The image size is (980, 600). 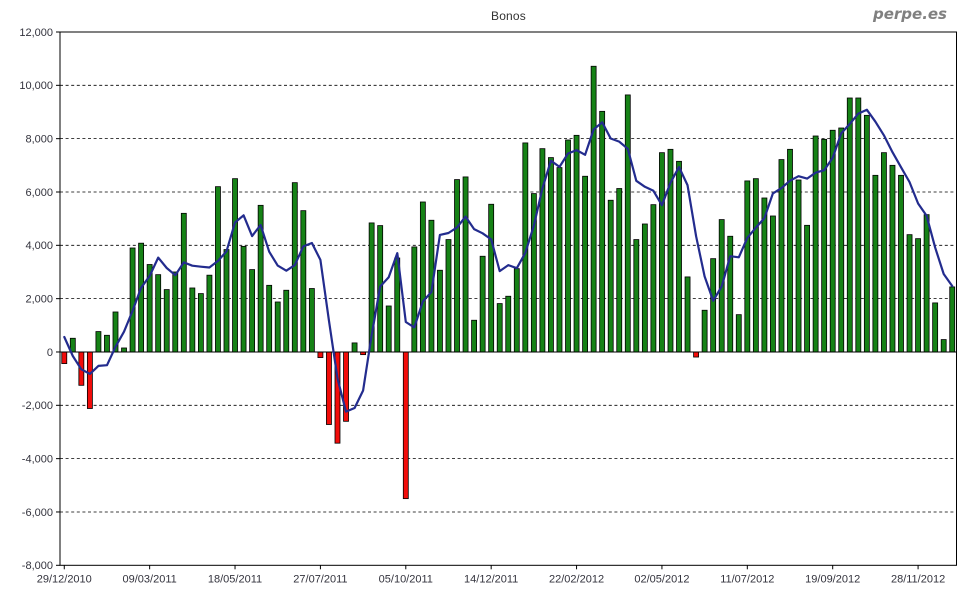 What do you see at coordinates (491, 579) in the screenshot?
I see `x-tick-label: 14/12/2011` at bounding box center [491, 579].